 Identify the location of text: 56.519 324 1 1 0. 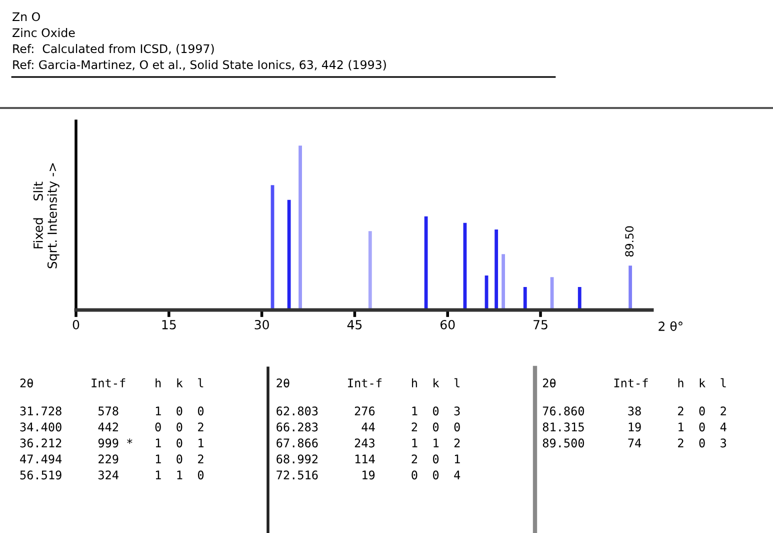
(112, 475).